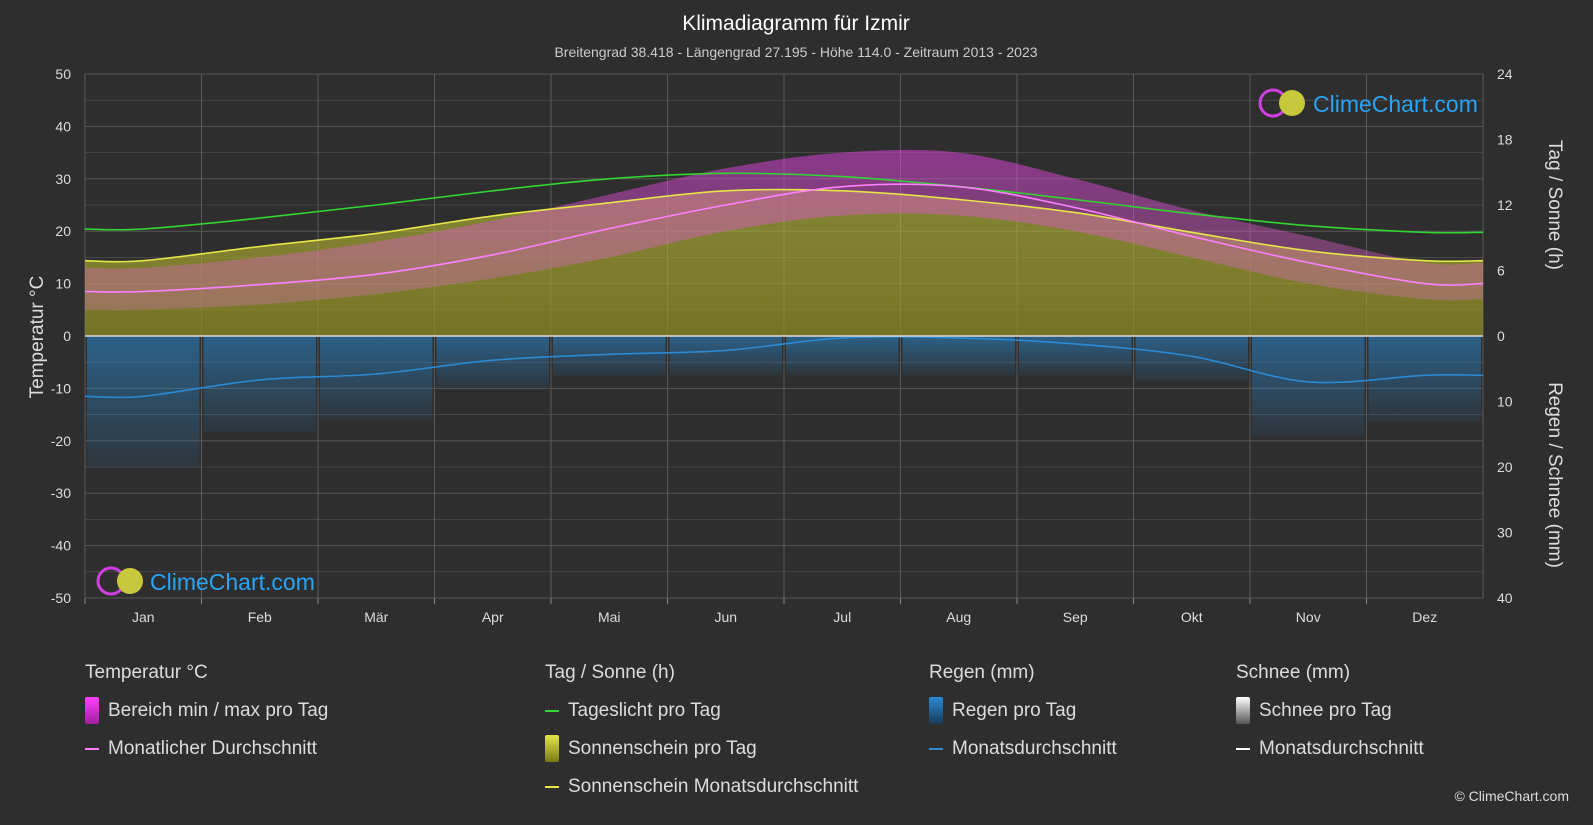  Describe the element at coordinates (1505, 402) in the screenshot. I see `right-bottom-tick-label: 10` at that location.